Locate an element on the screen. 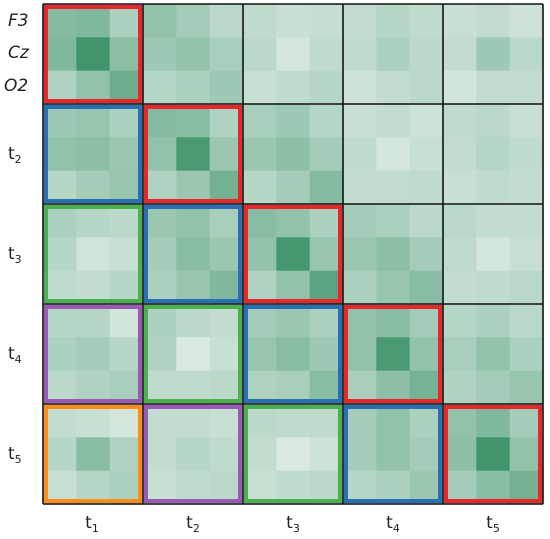 The height and width of the screenshot is (539, 550). row-label-t2: t2 is located at coordinates (15, 154).